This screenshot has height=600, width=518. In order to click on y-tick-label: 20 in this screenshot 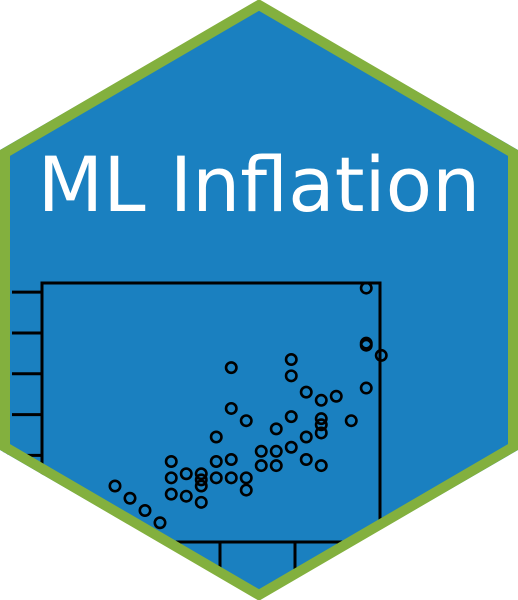, I will do `click(8, 496)`.